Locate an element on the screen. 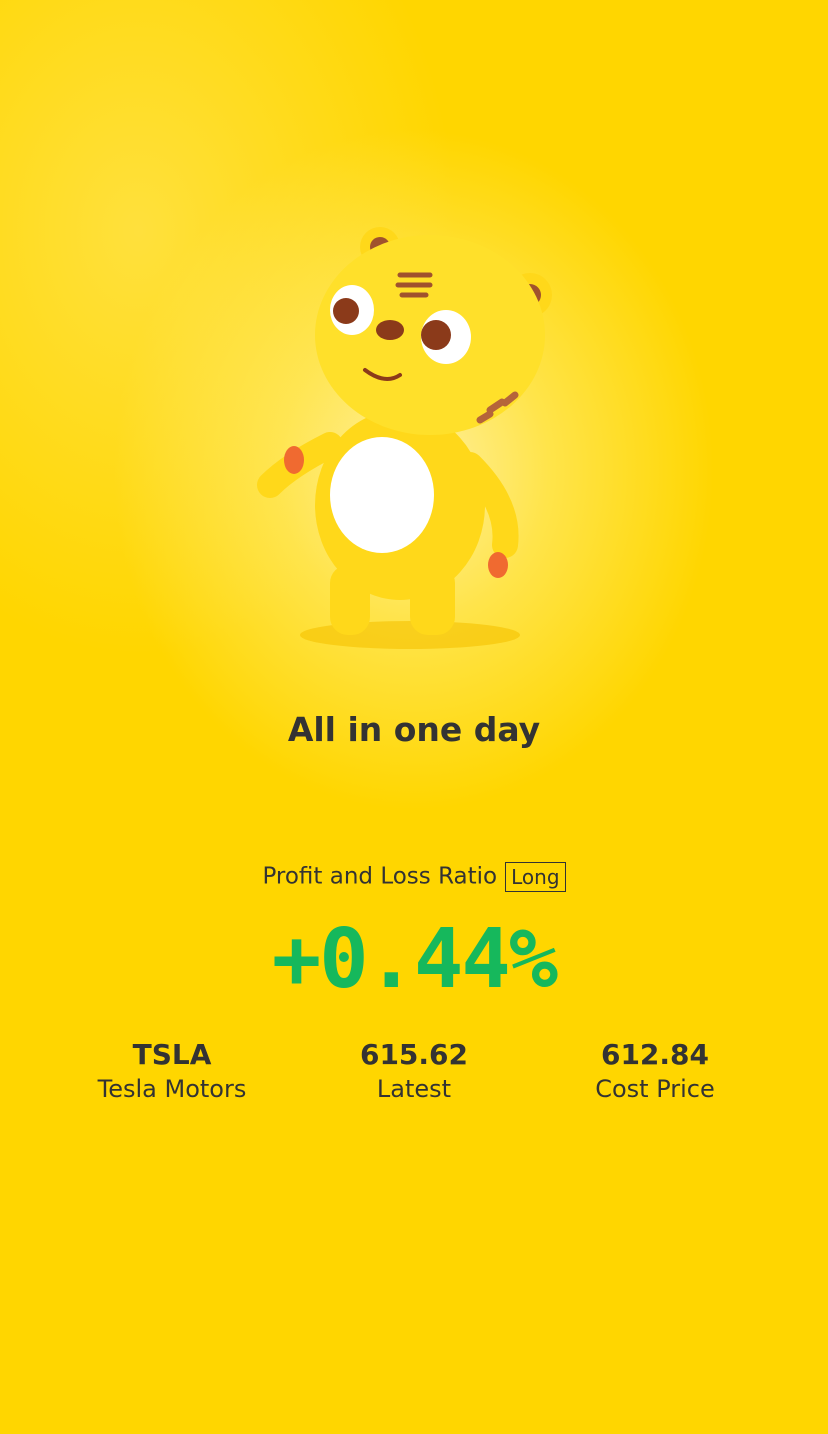 Image resolution: width=828 pixels, height=1434 pixels. tiger-mascot-illustration is located at coordinates (404, 438).